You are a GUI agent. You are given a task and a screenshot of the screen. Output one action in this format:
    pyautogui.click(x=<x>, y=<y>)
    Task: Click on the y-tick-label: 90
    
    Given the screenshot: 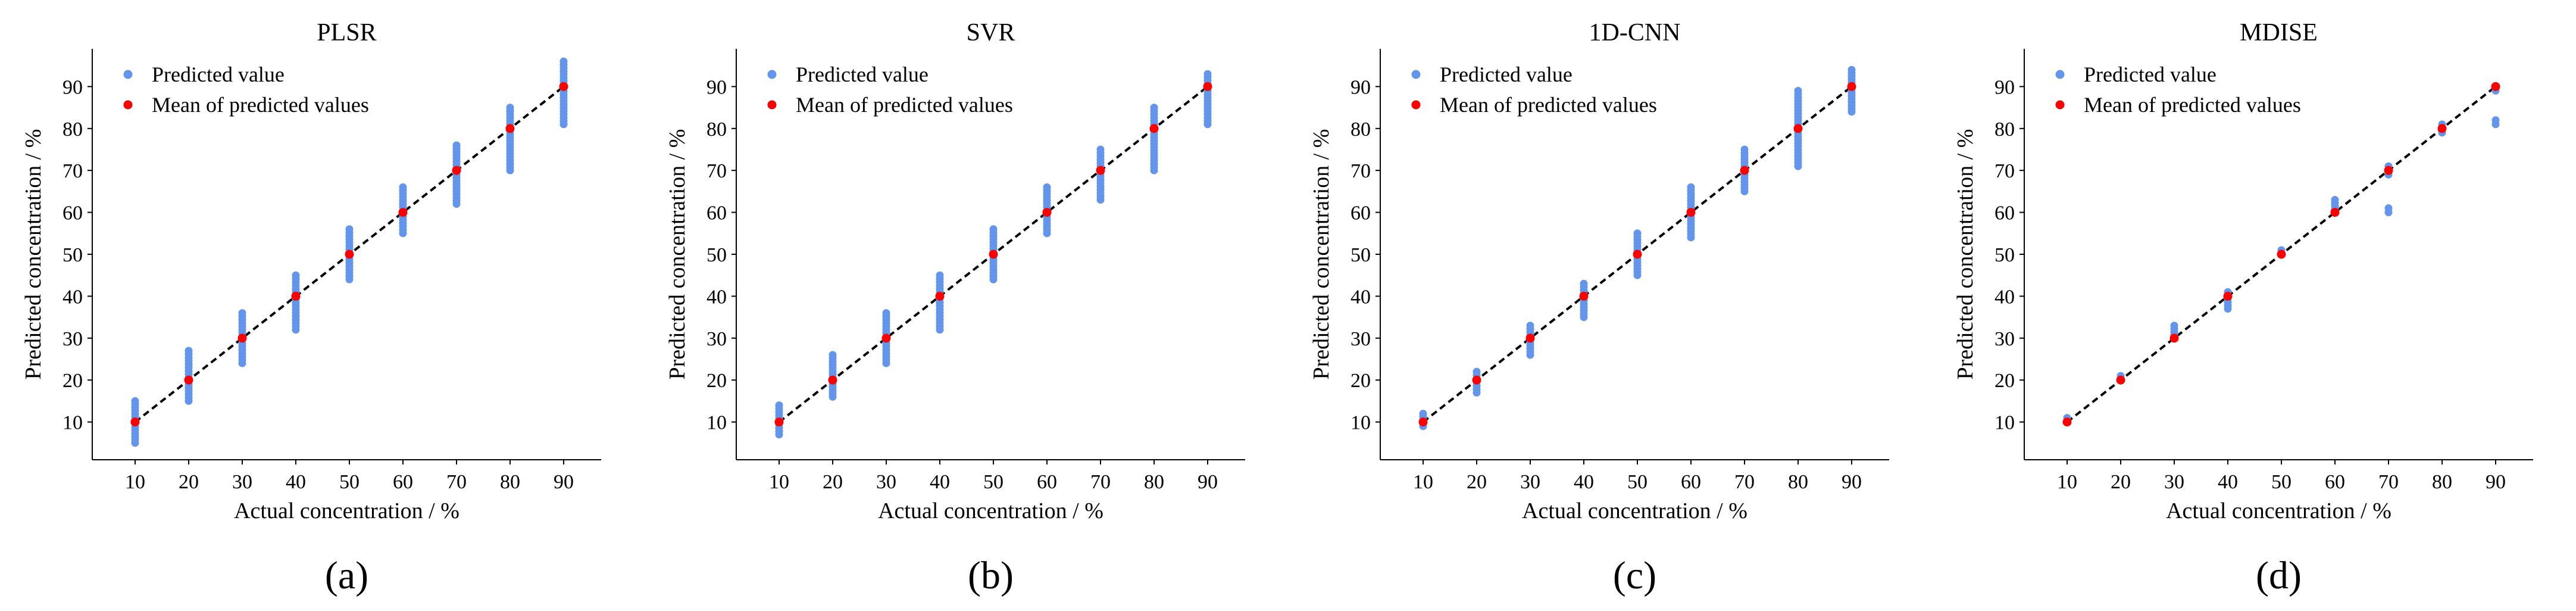 What is the action you would take?
    pyautogui.click(x=72, y=87)
    